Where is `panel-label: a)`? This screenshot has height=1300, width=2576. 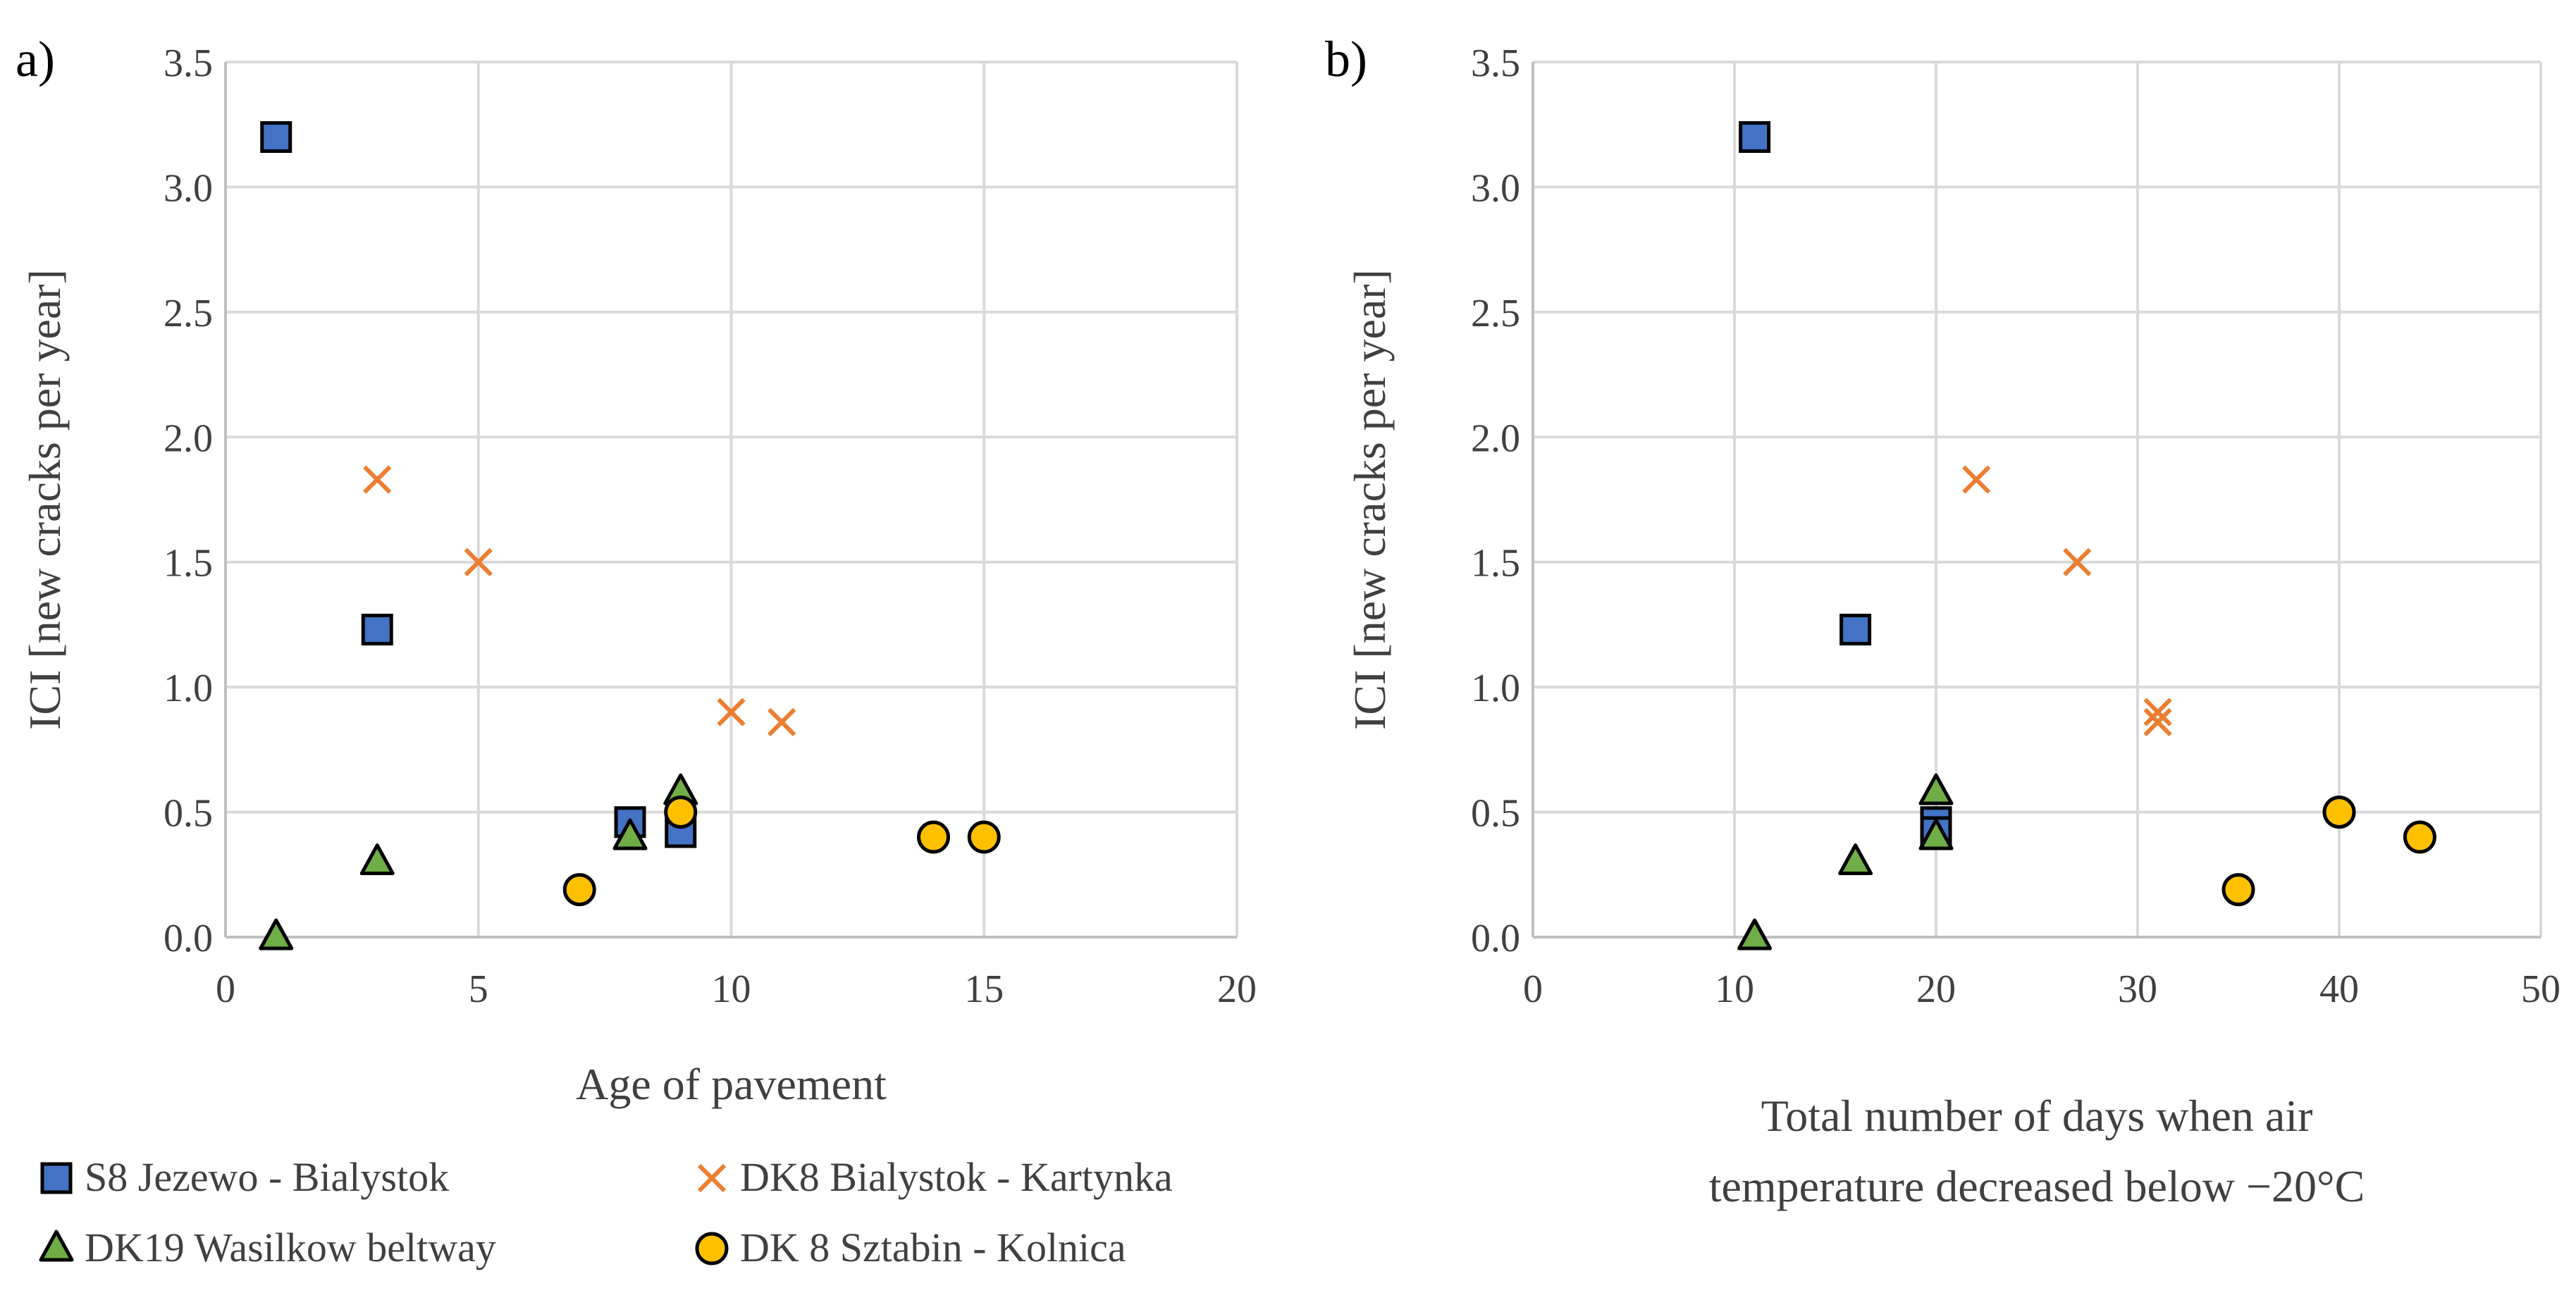
panel-label: a) is located at coordinates (36, 59).